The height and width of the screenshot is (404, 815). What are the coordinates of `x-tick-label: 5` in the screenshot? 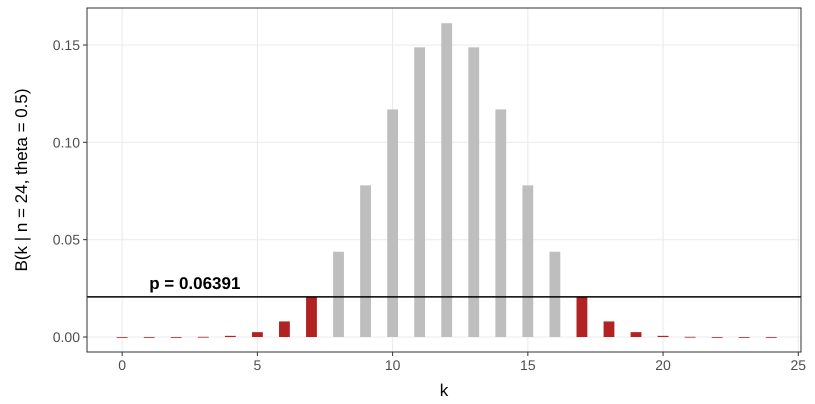 It's located at (257, 365).